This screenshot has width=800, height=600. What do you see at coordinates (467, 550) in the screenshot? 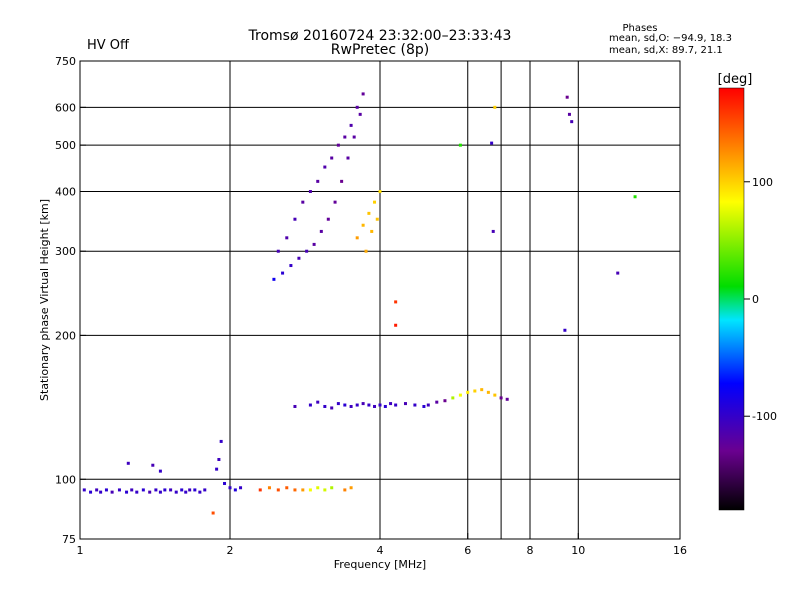
I see `x-tick-label: 6` at bounding box center [467, 550].